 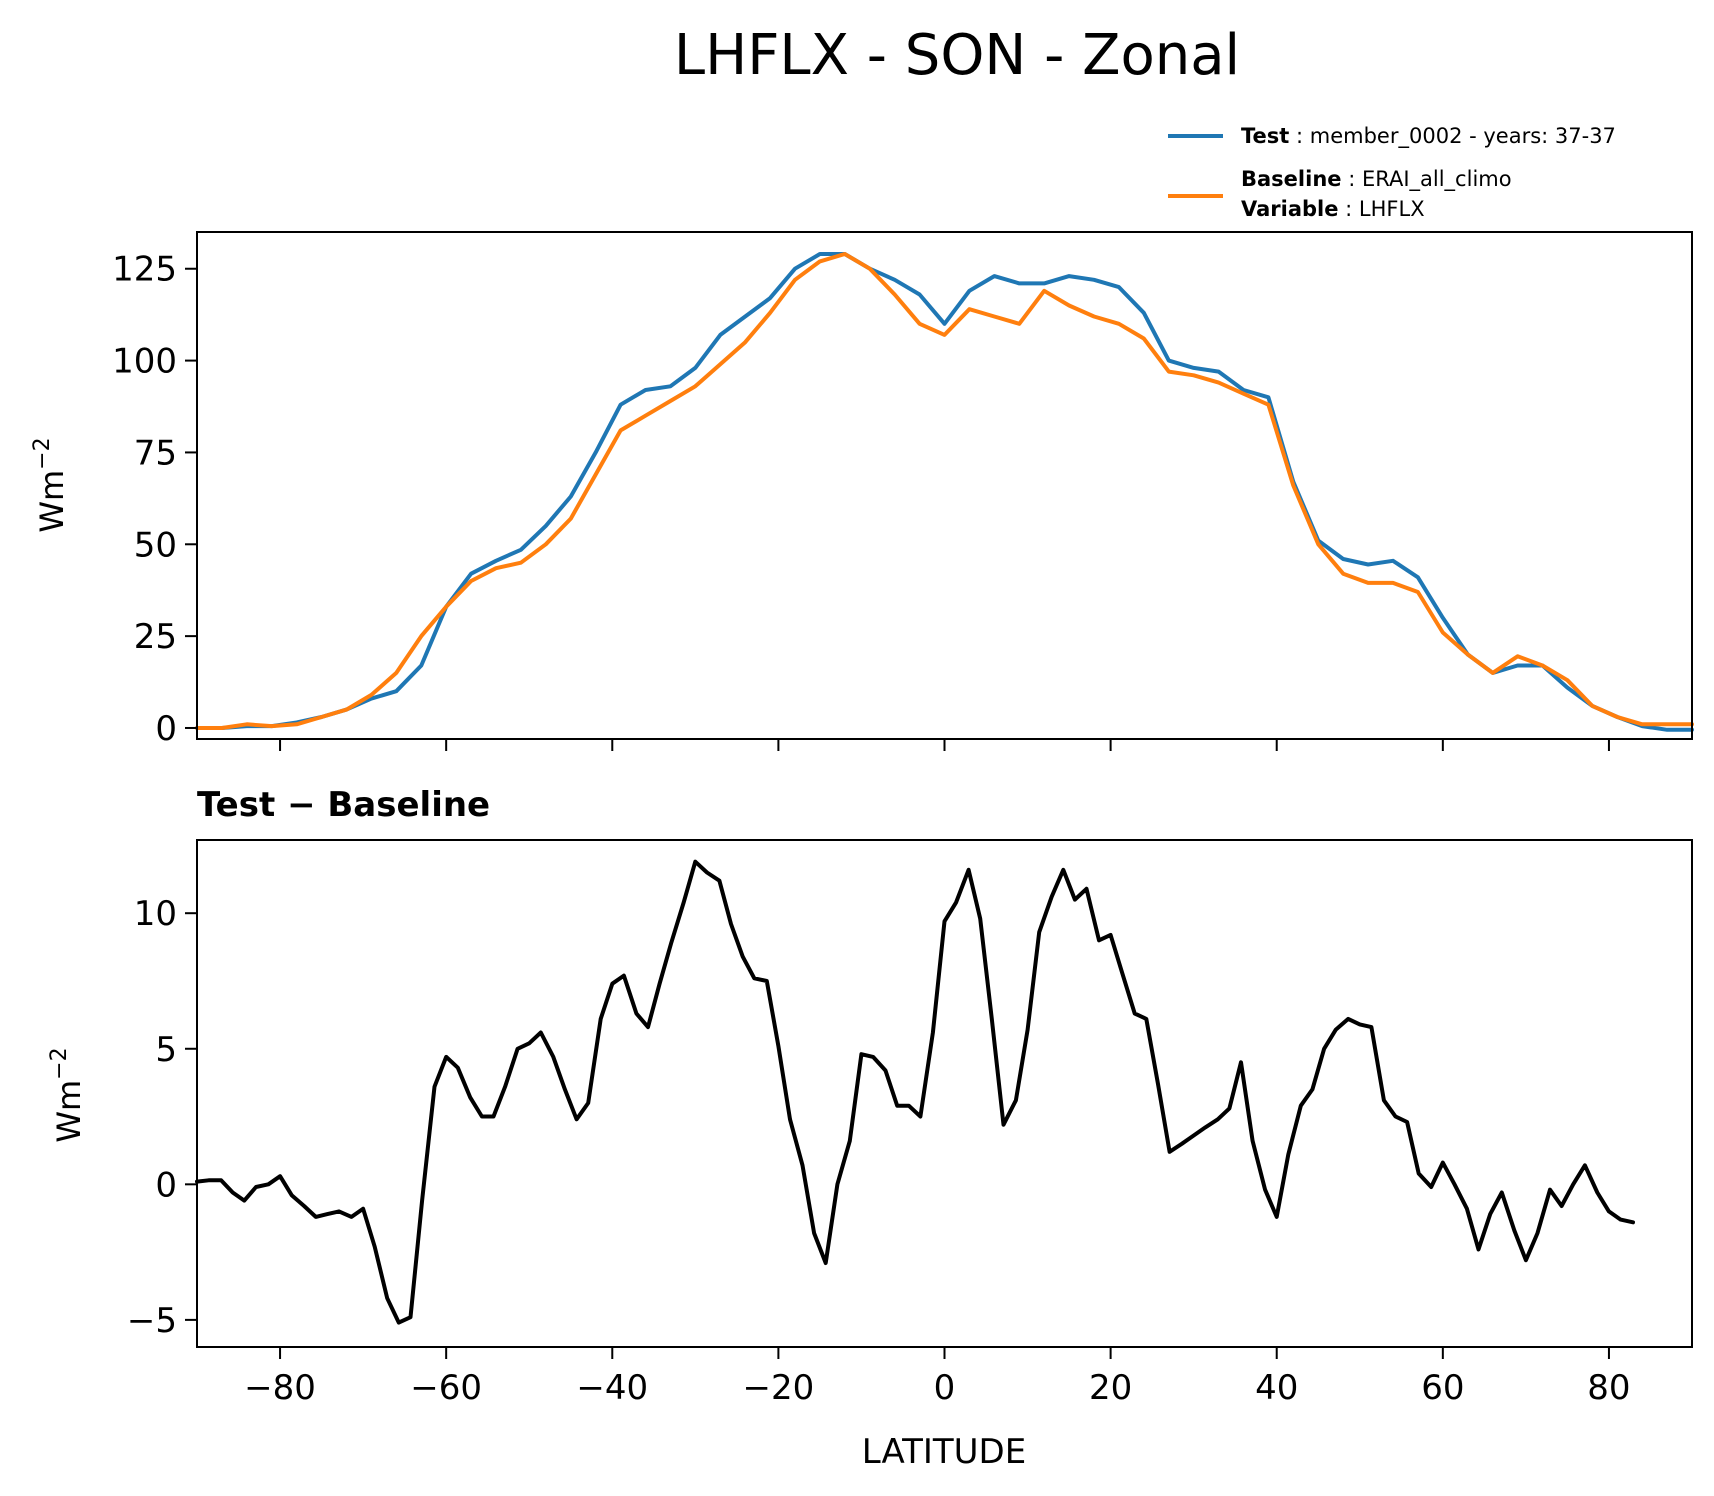 What do you see at coordinates (1265, 136) in the screenshot?
I see `legend-test-label: Test` at bounding box center [1265, 136].